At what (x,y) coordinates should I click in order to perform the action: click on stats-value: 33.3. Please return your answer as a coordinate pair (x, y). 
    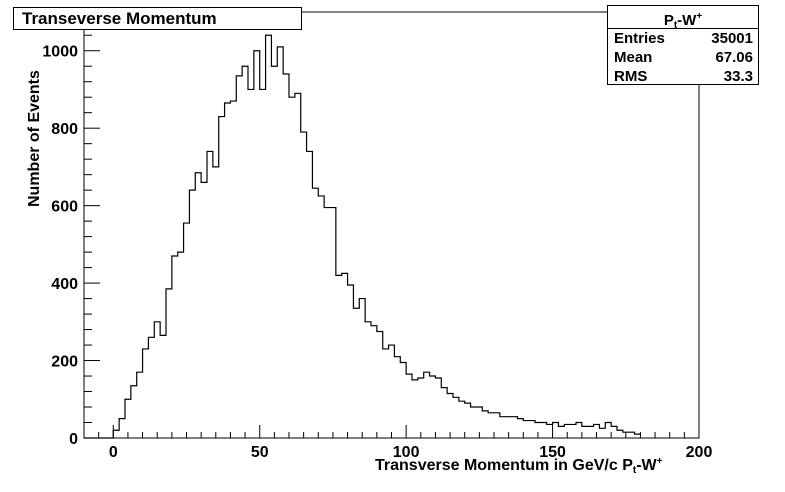
    Looking at the image, I should click on (738, 76).